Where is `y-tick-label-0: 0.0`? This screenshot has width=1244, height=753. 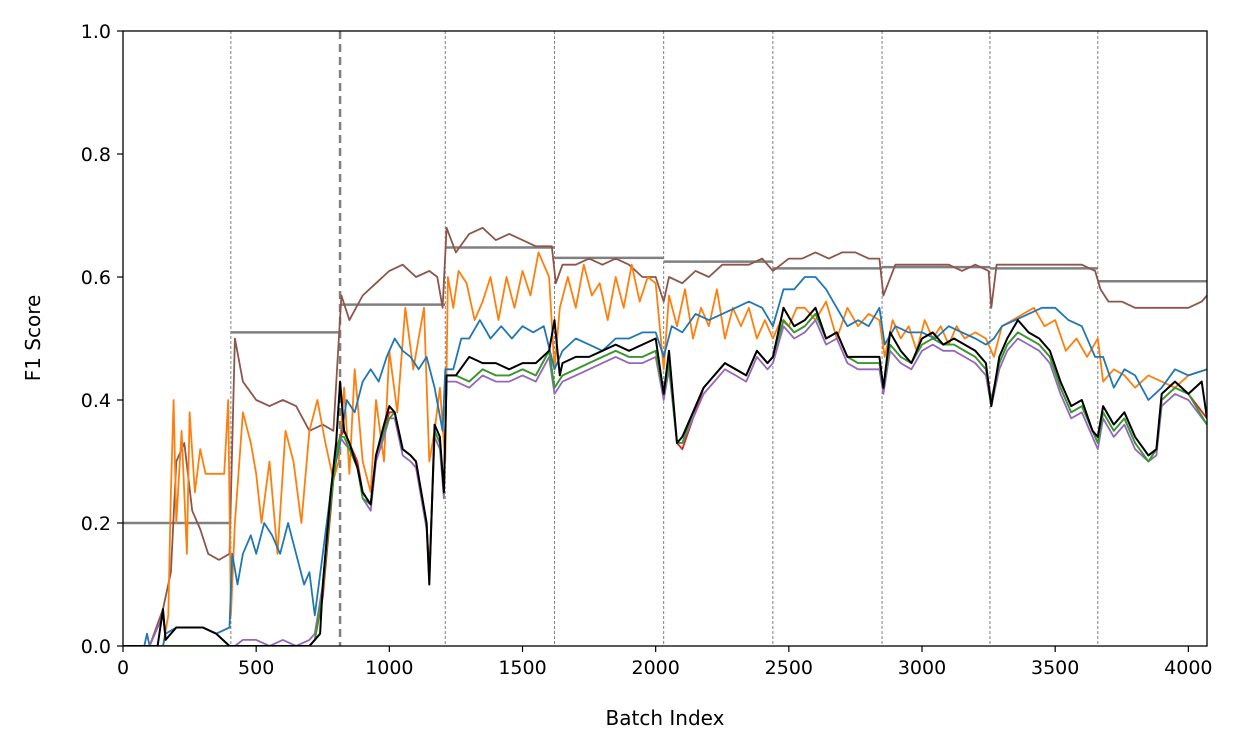
y-tick-label-0: 0.0 is located at coordinates (96, 647).